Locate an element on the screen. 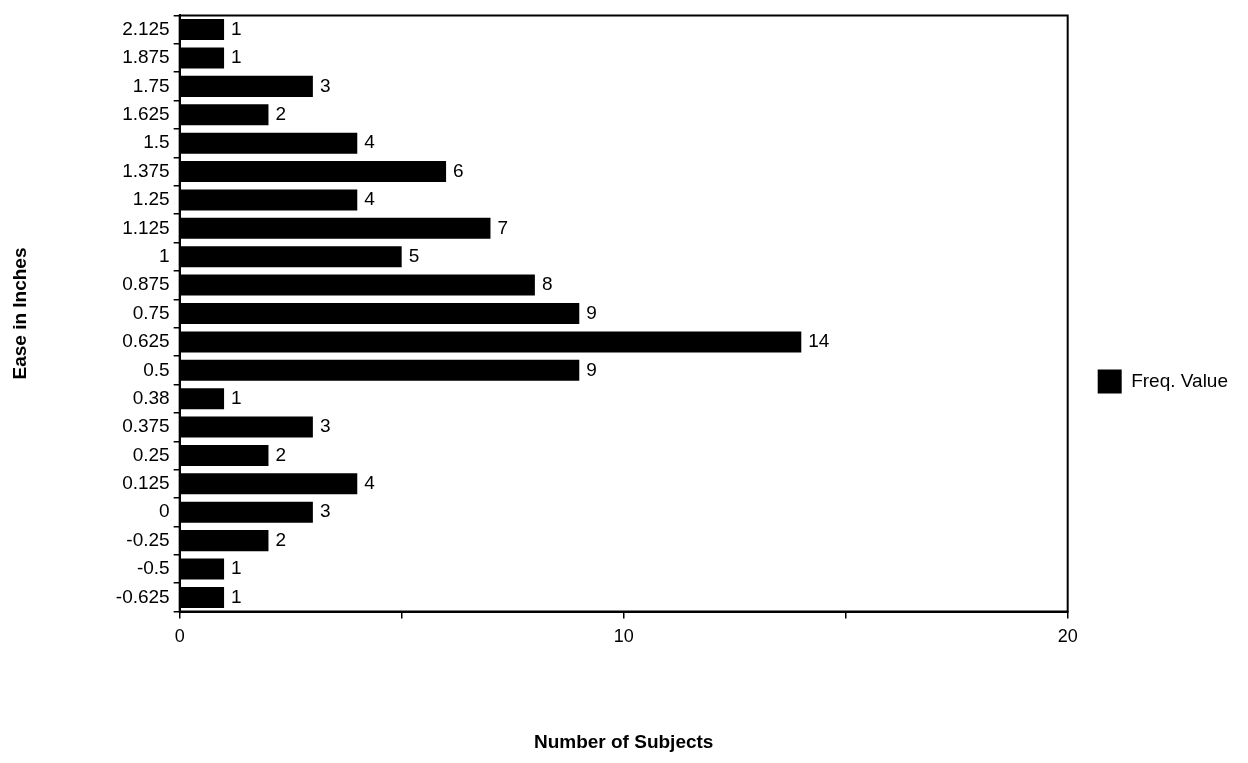 This screenshot has height=763, width=1248. y-tick-label: 1.875 is located at coordinates (146, 57).